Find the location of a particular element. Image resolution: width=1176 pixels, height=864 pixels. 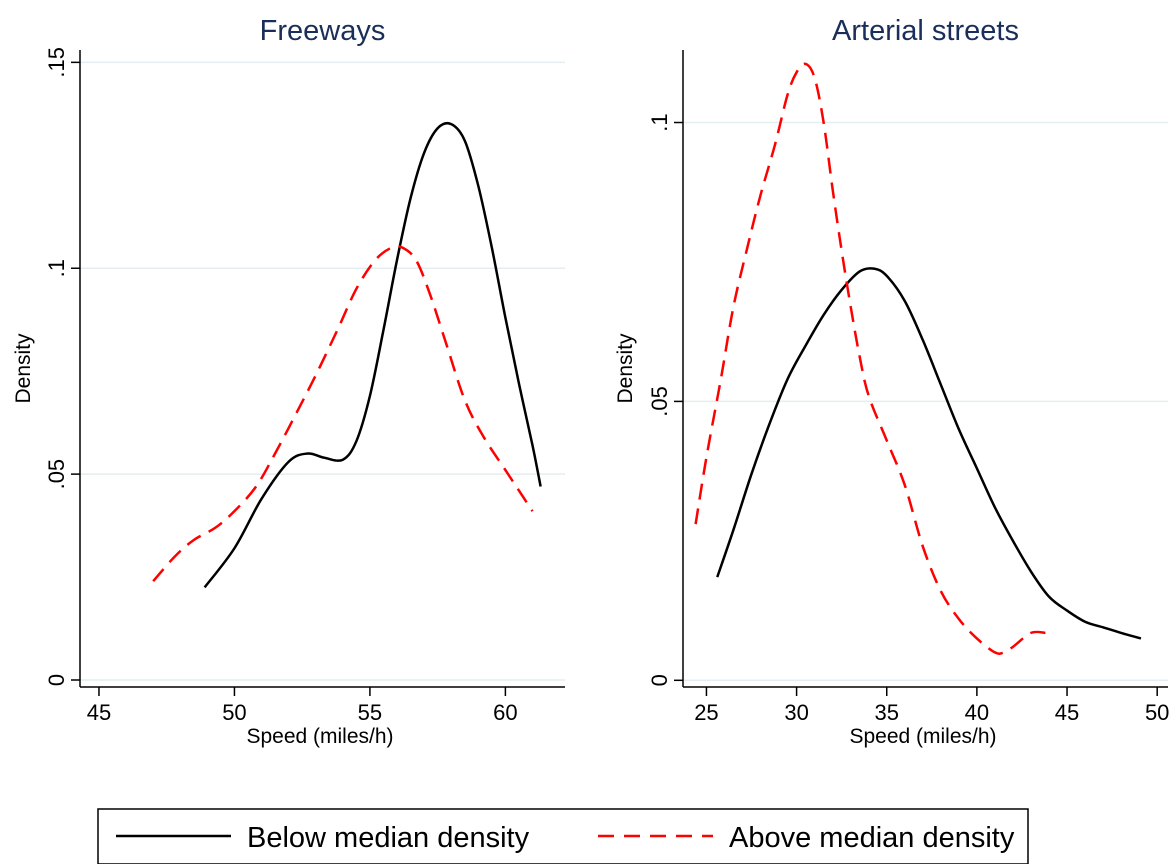

legend-box is located at coordinates (563, 836).